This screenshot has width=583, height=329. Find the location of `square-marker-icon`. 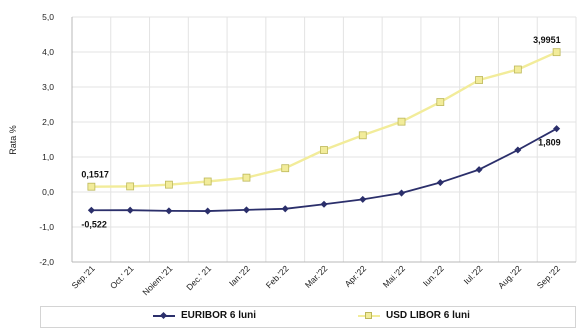

square-marker-icon is located at coordinates (368, 315).